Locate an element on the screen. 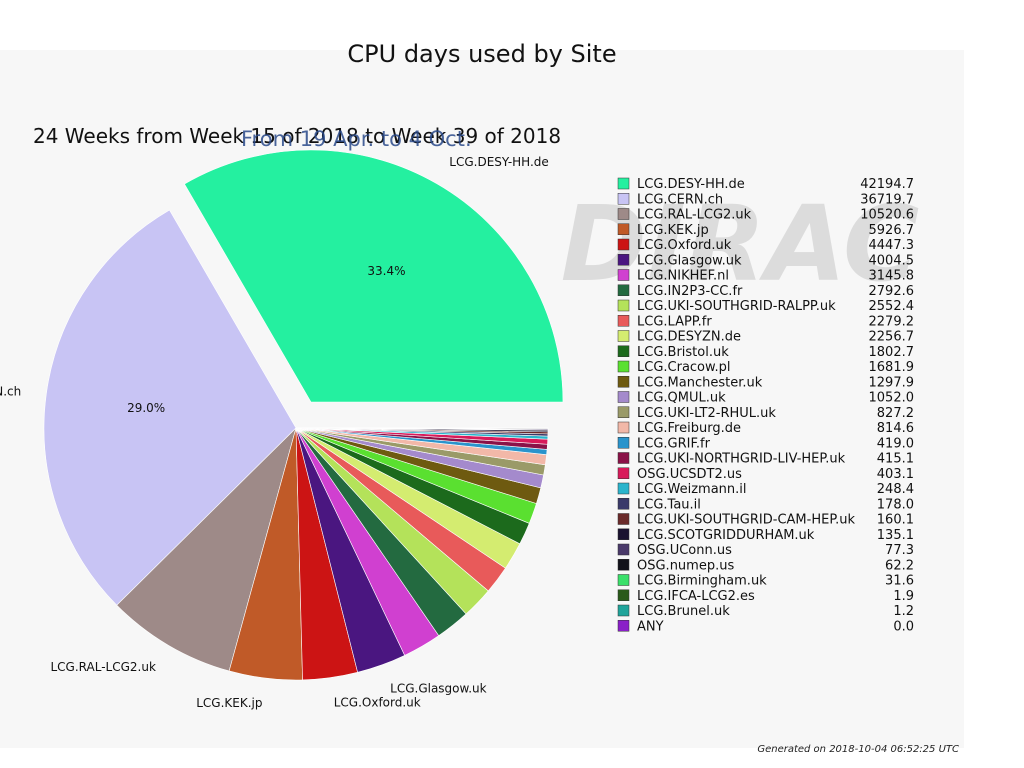 This screenshot has width=1024, height=768. legend-value: 36719.7 is located at coordinates (887, 199).